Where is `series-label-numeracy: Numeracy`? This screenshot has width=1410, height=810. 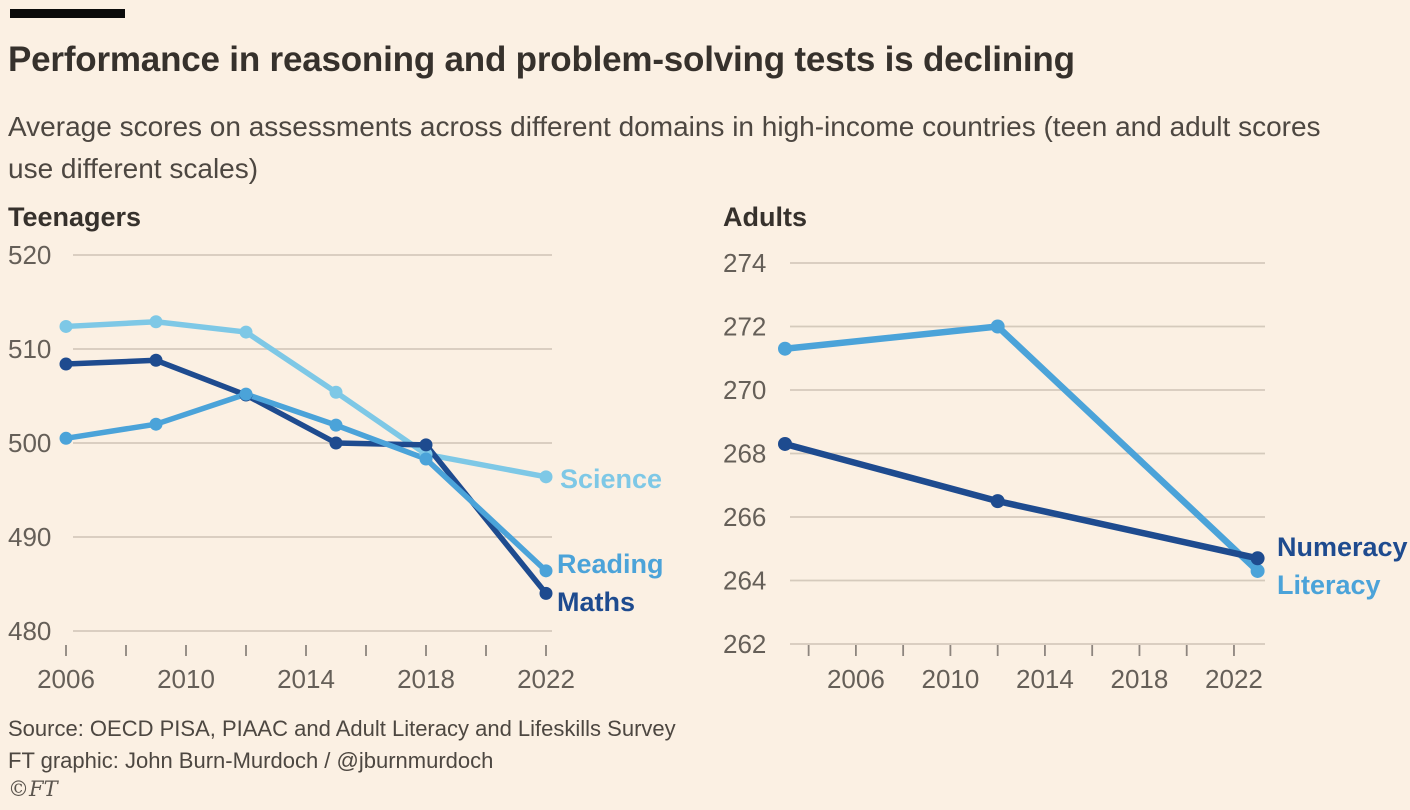 series-label-numeracy: Numeracy is located at coordinates (1342, 547).